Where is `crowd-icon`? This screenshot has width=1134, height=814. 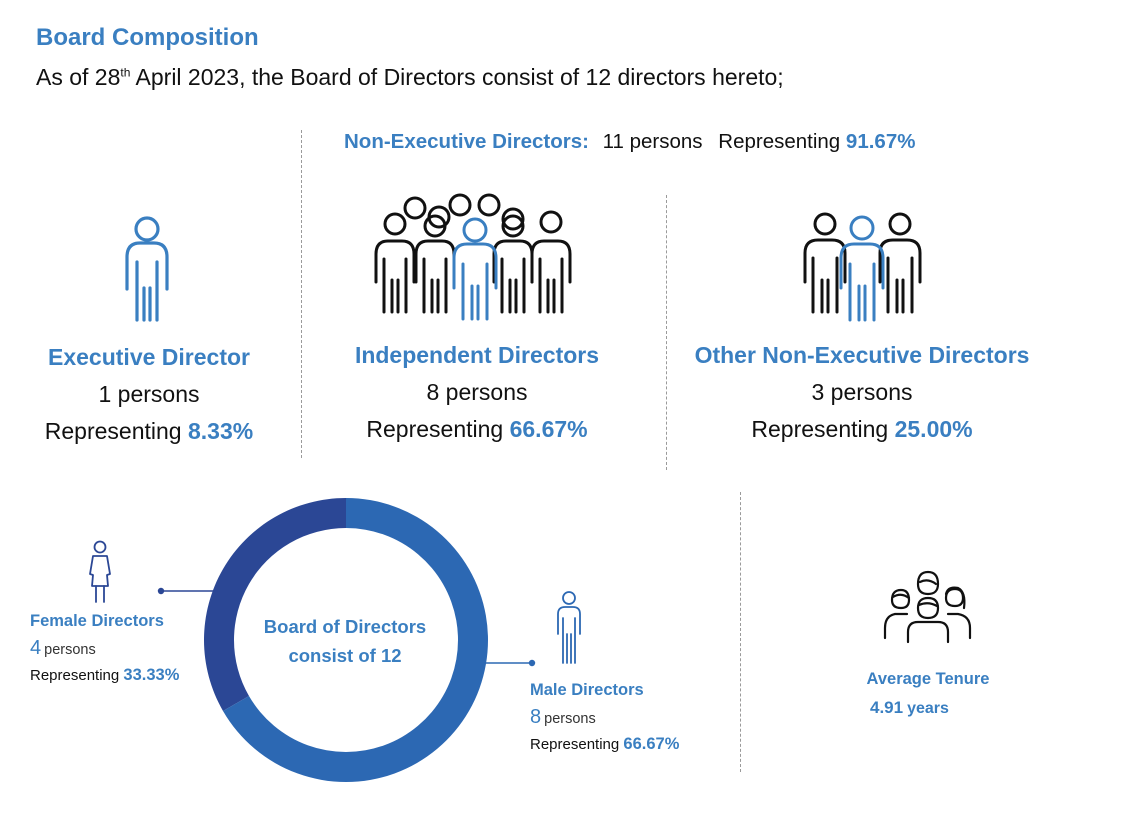
crowd-icon is located at coordinates (473, 257).